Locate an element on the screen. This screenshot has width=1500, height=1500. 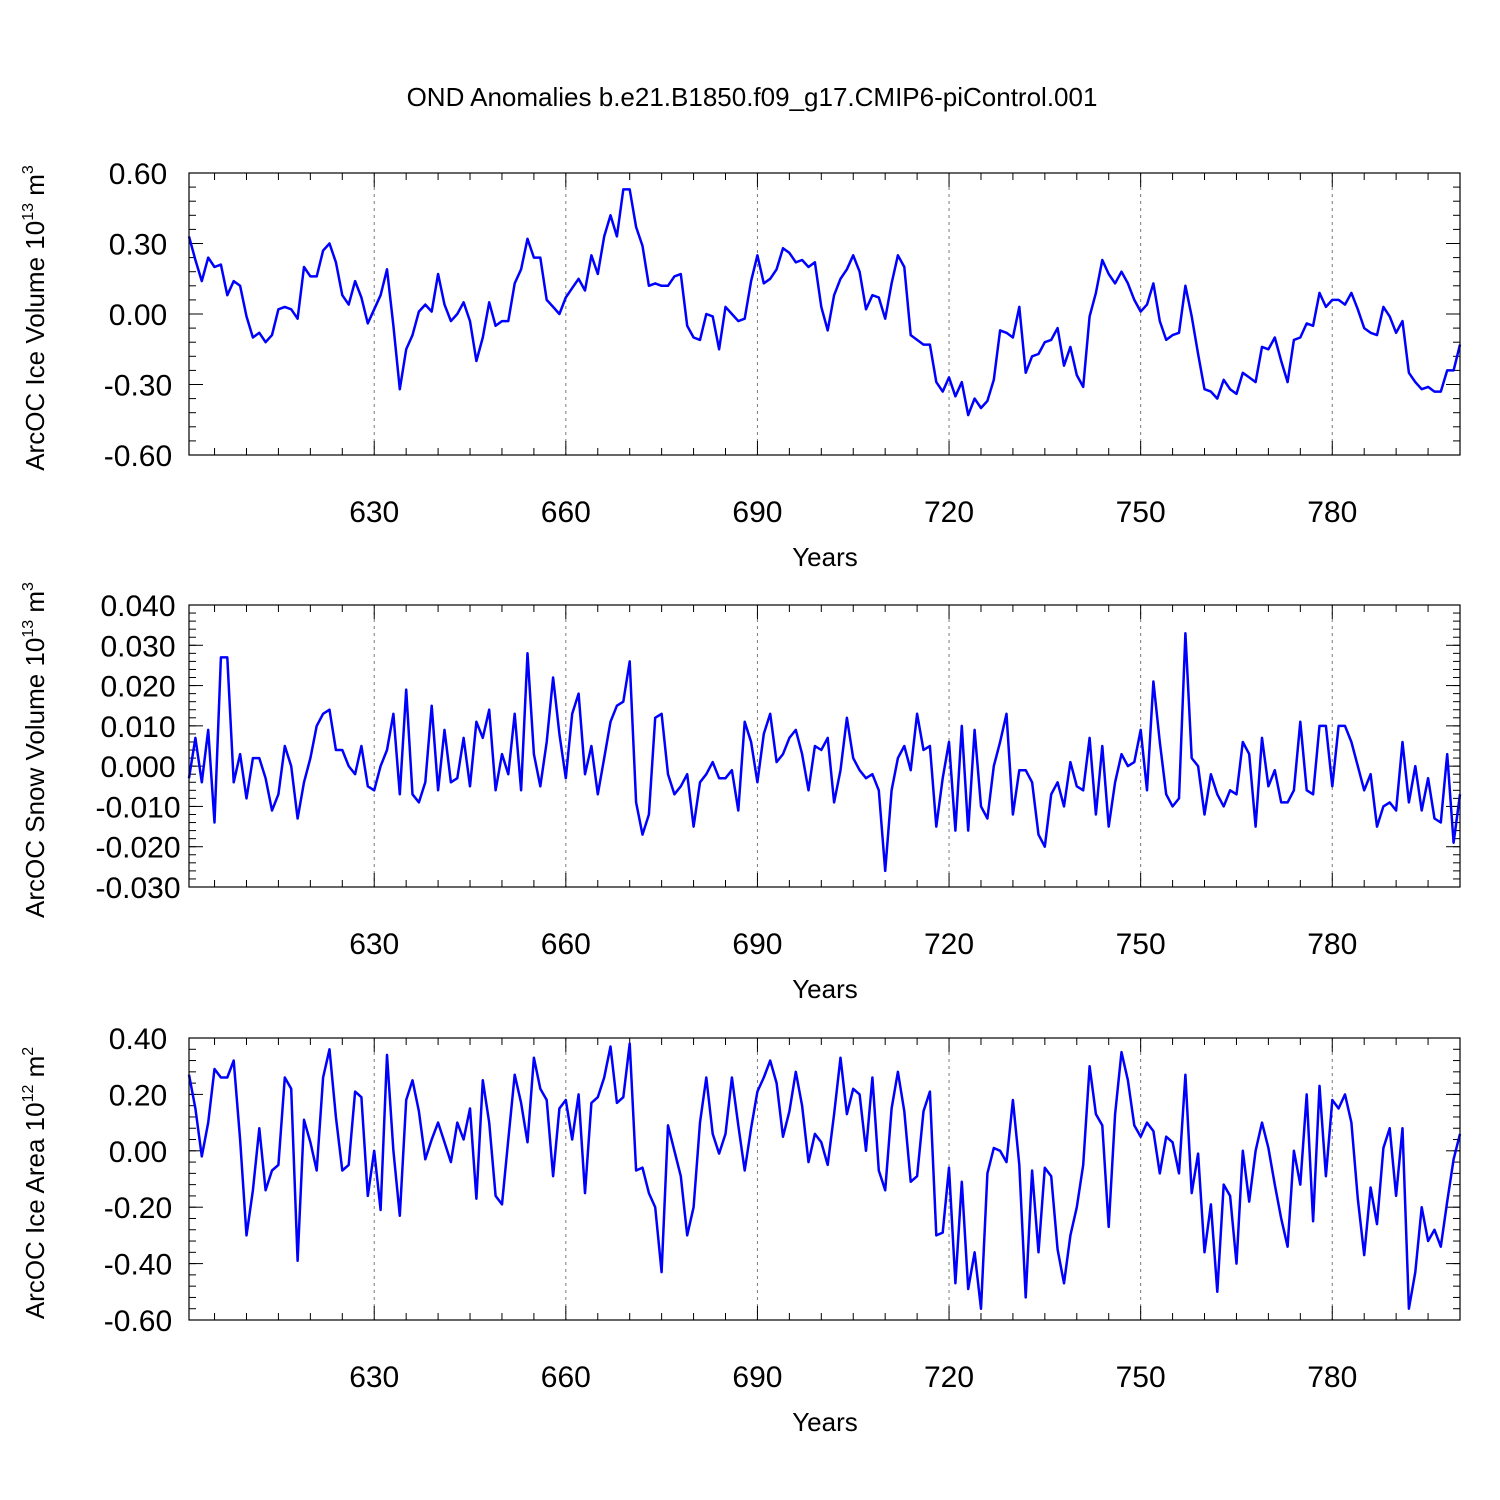
y-axis-label: ArcOC Ice Area 1012 m2 is located at coordinates (35, 1183).